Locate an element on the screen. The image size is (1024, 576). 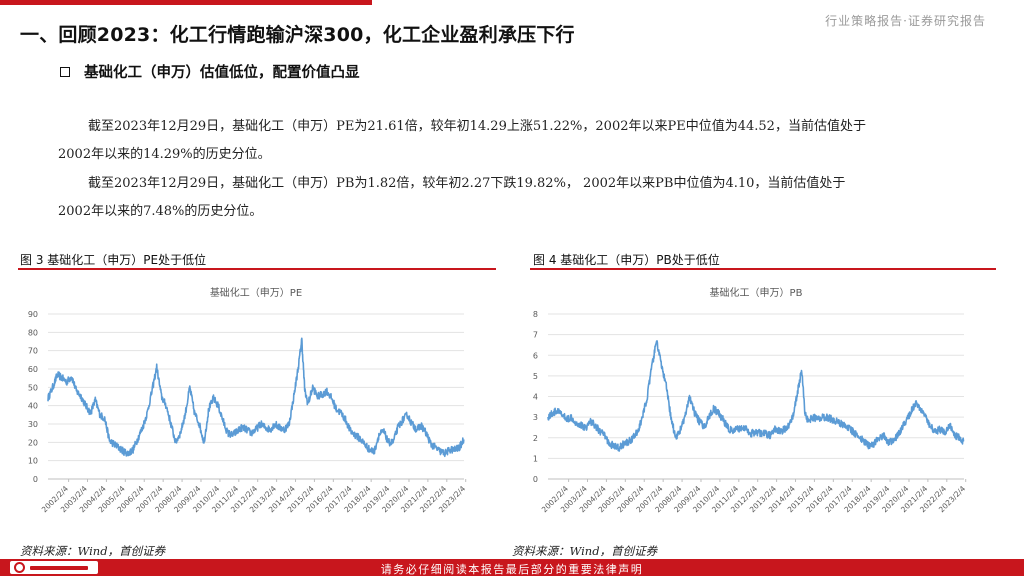
company-logo is located at coordinates (54, 567).